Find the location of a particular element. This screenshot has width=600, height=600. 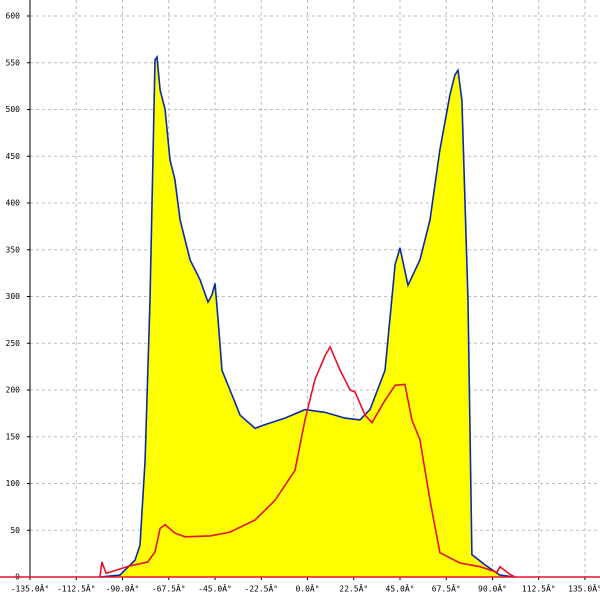

y-tick-label: 450 is located at coordinates (13, 156).